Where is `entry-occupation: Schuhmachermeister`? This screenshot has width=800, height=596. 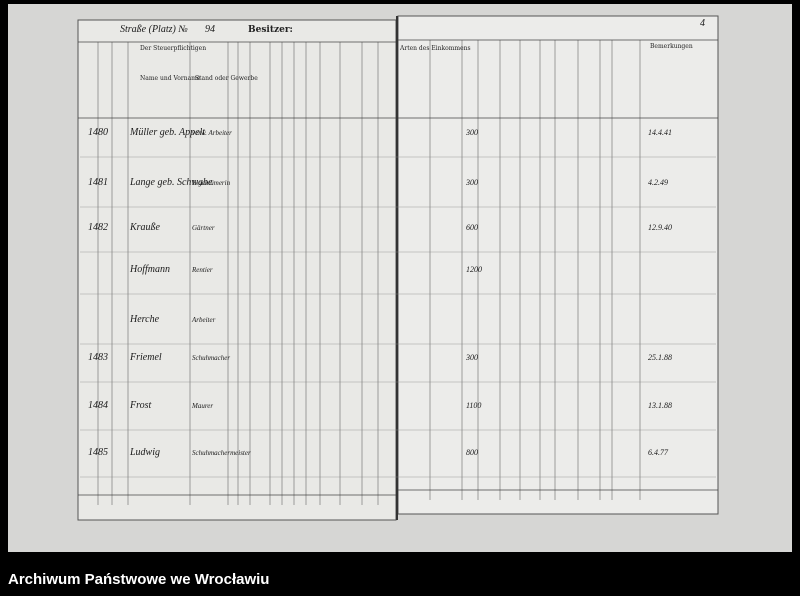 entry-occupation: Schuhmachermeister is located at coordinates (221, 453).